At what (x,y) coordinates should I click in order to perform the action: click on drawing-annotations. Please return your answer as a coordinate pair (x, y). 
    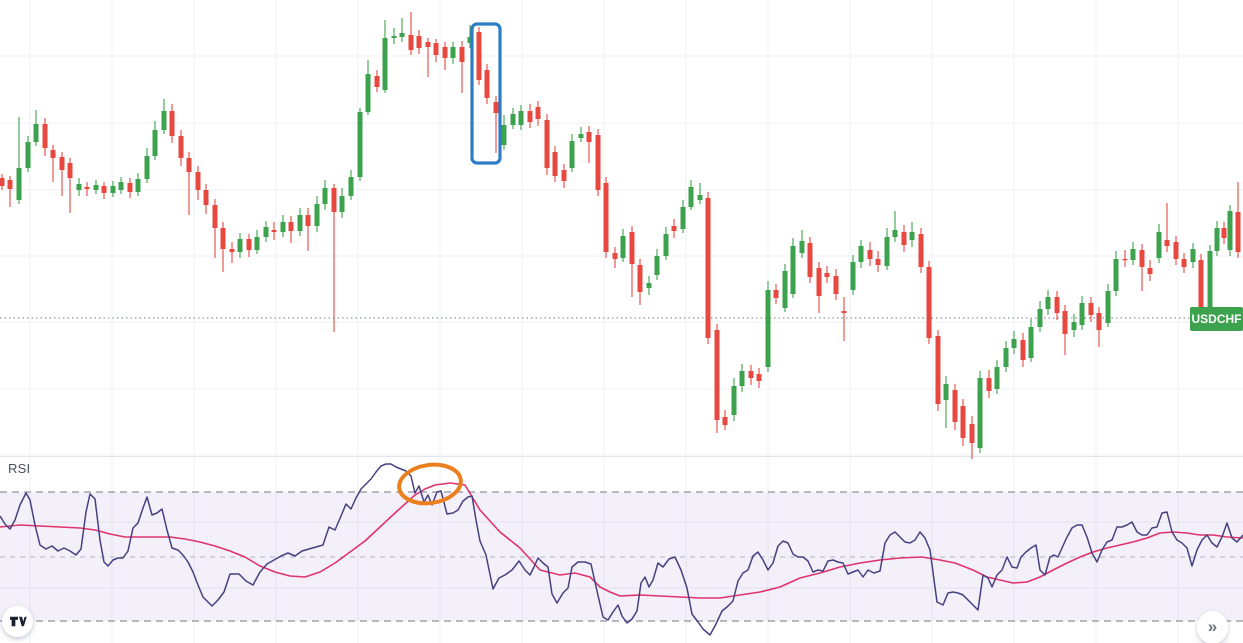
    Looking at the image, I should click on (449, 264).